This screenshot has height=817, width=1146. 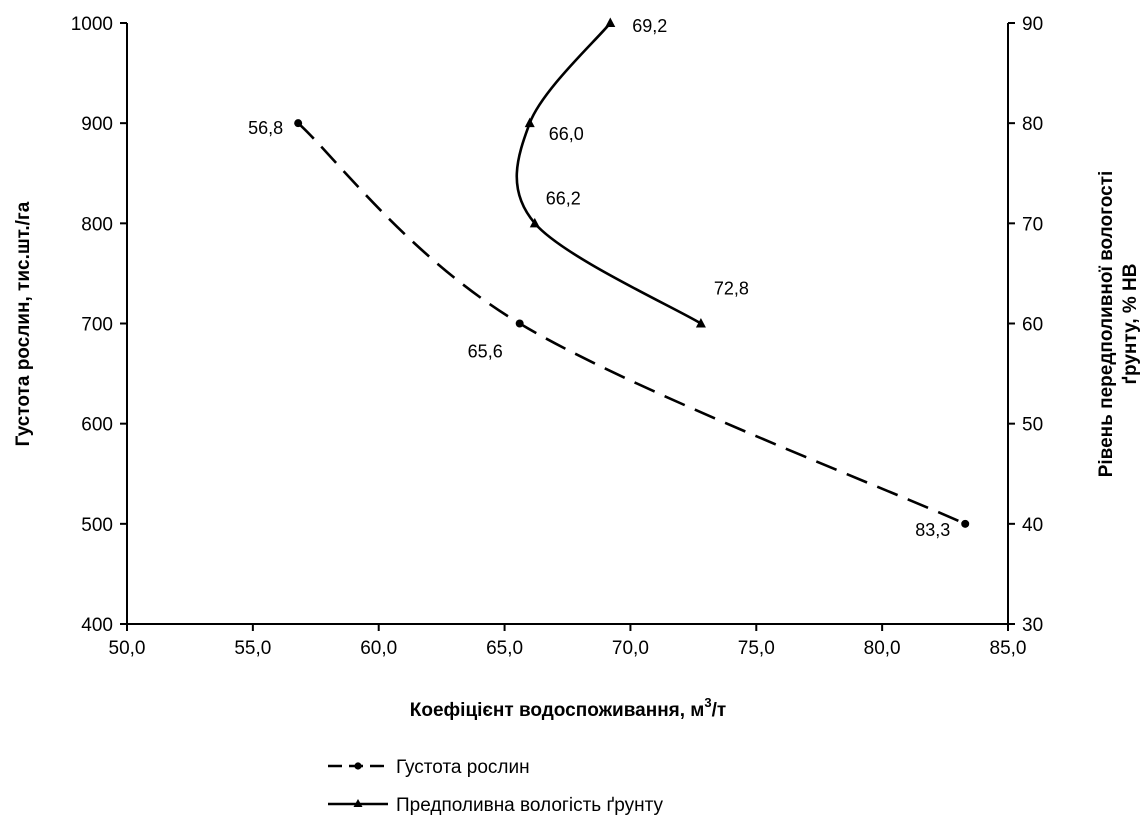 I want to click on x-tick-label: 75,0, so click(x=756, y=648).